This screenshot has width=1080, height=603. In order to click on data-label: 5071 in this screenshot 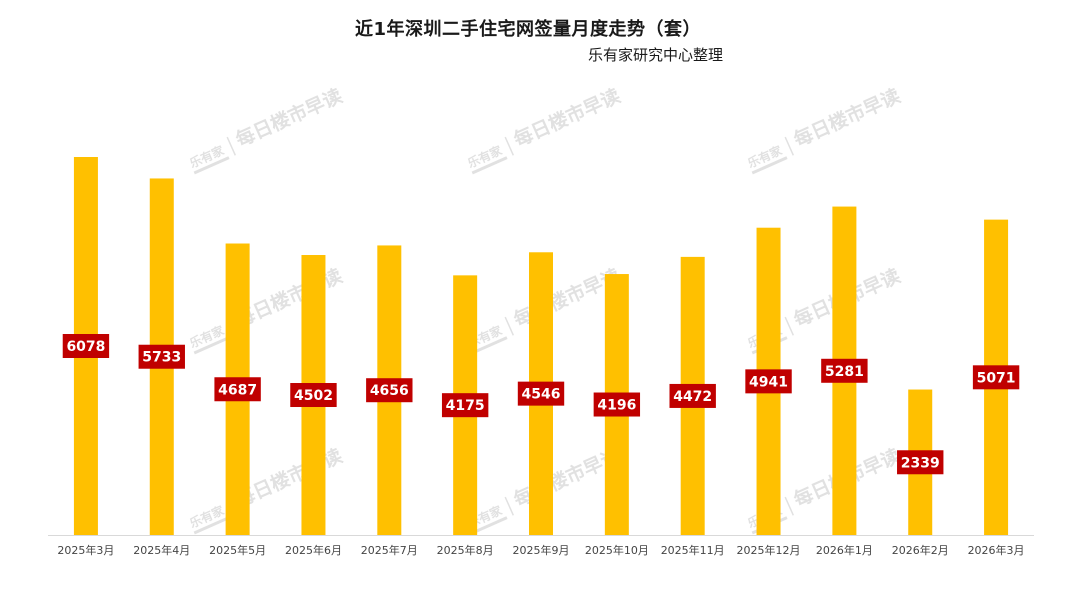, I will do `click(996, 378)`.